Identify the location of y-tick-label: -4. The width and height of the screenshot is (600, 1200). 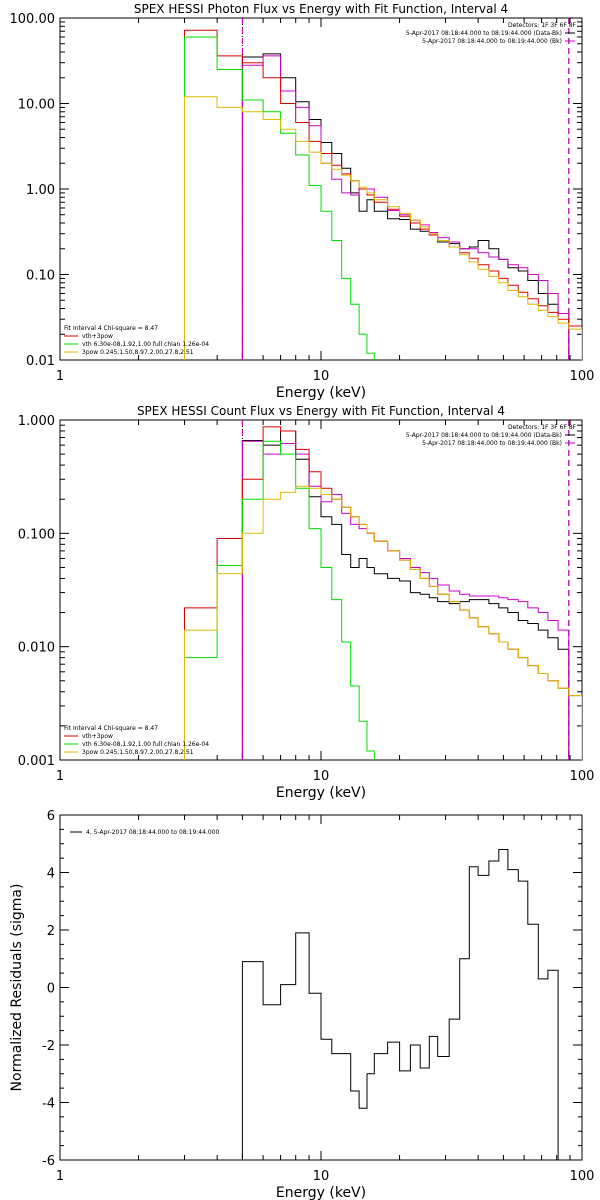
(48, 1104).